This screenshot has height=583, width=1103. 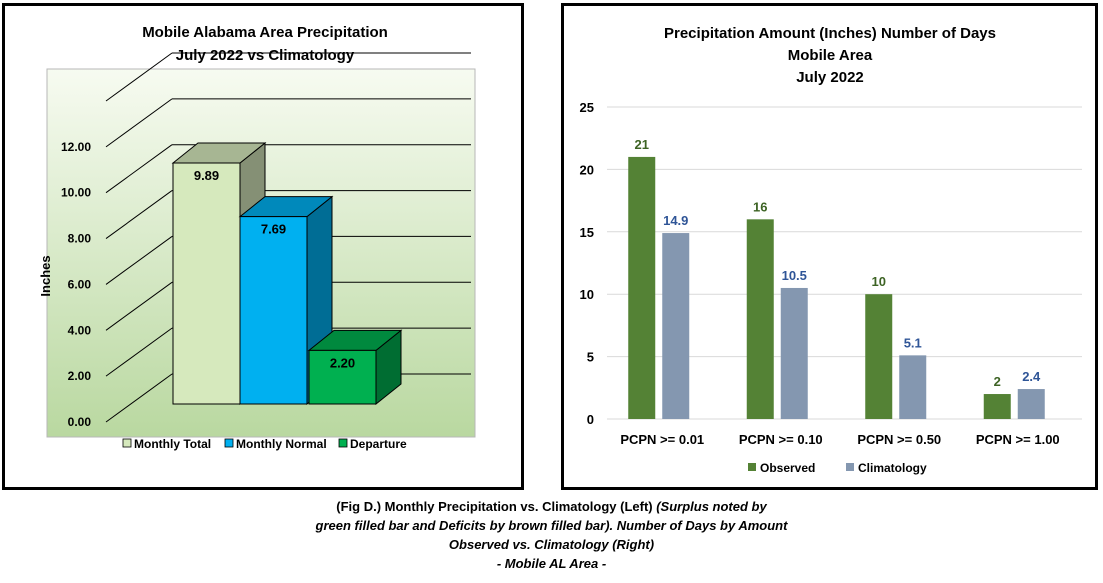 What do you see at coordinates (551, 544) in the screenshot?
I see `caption-line-3: Observed vs. Climatology (Right)` at bounding box center [551, 544].